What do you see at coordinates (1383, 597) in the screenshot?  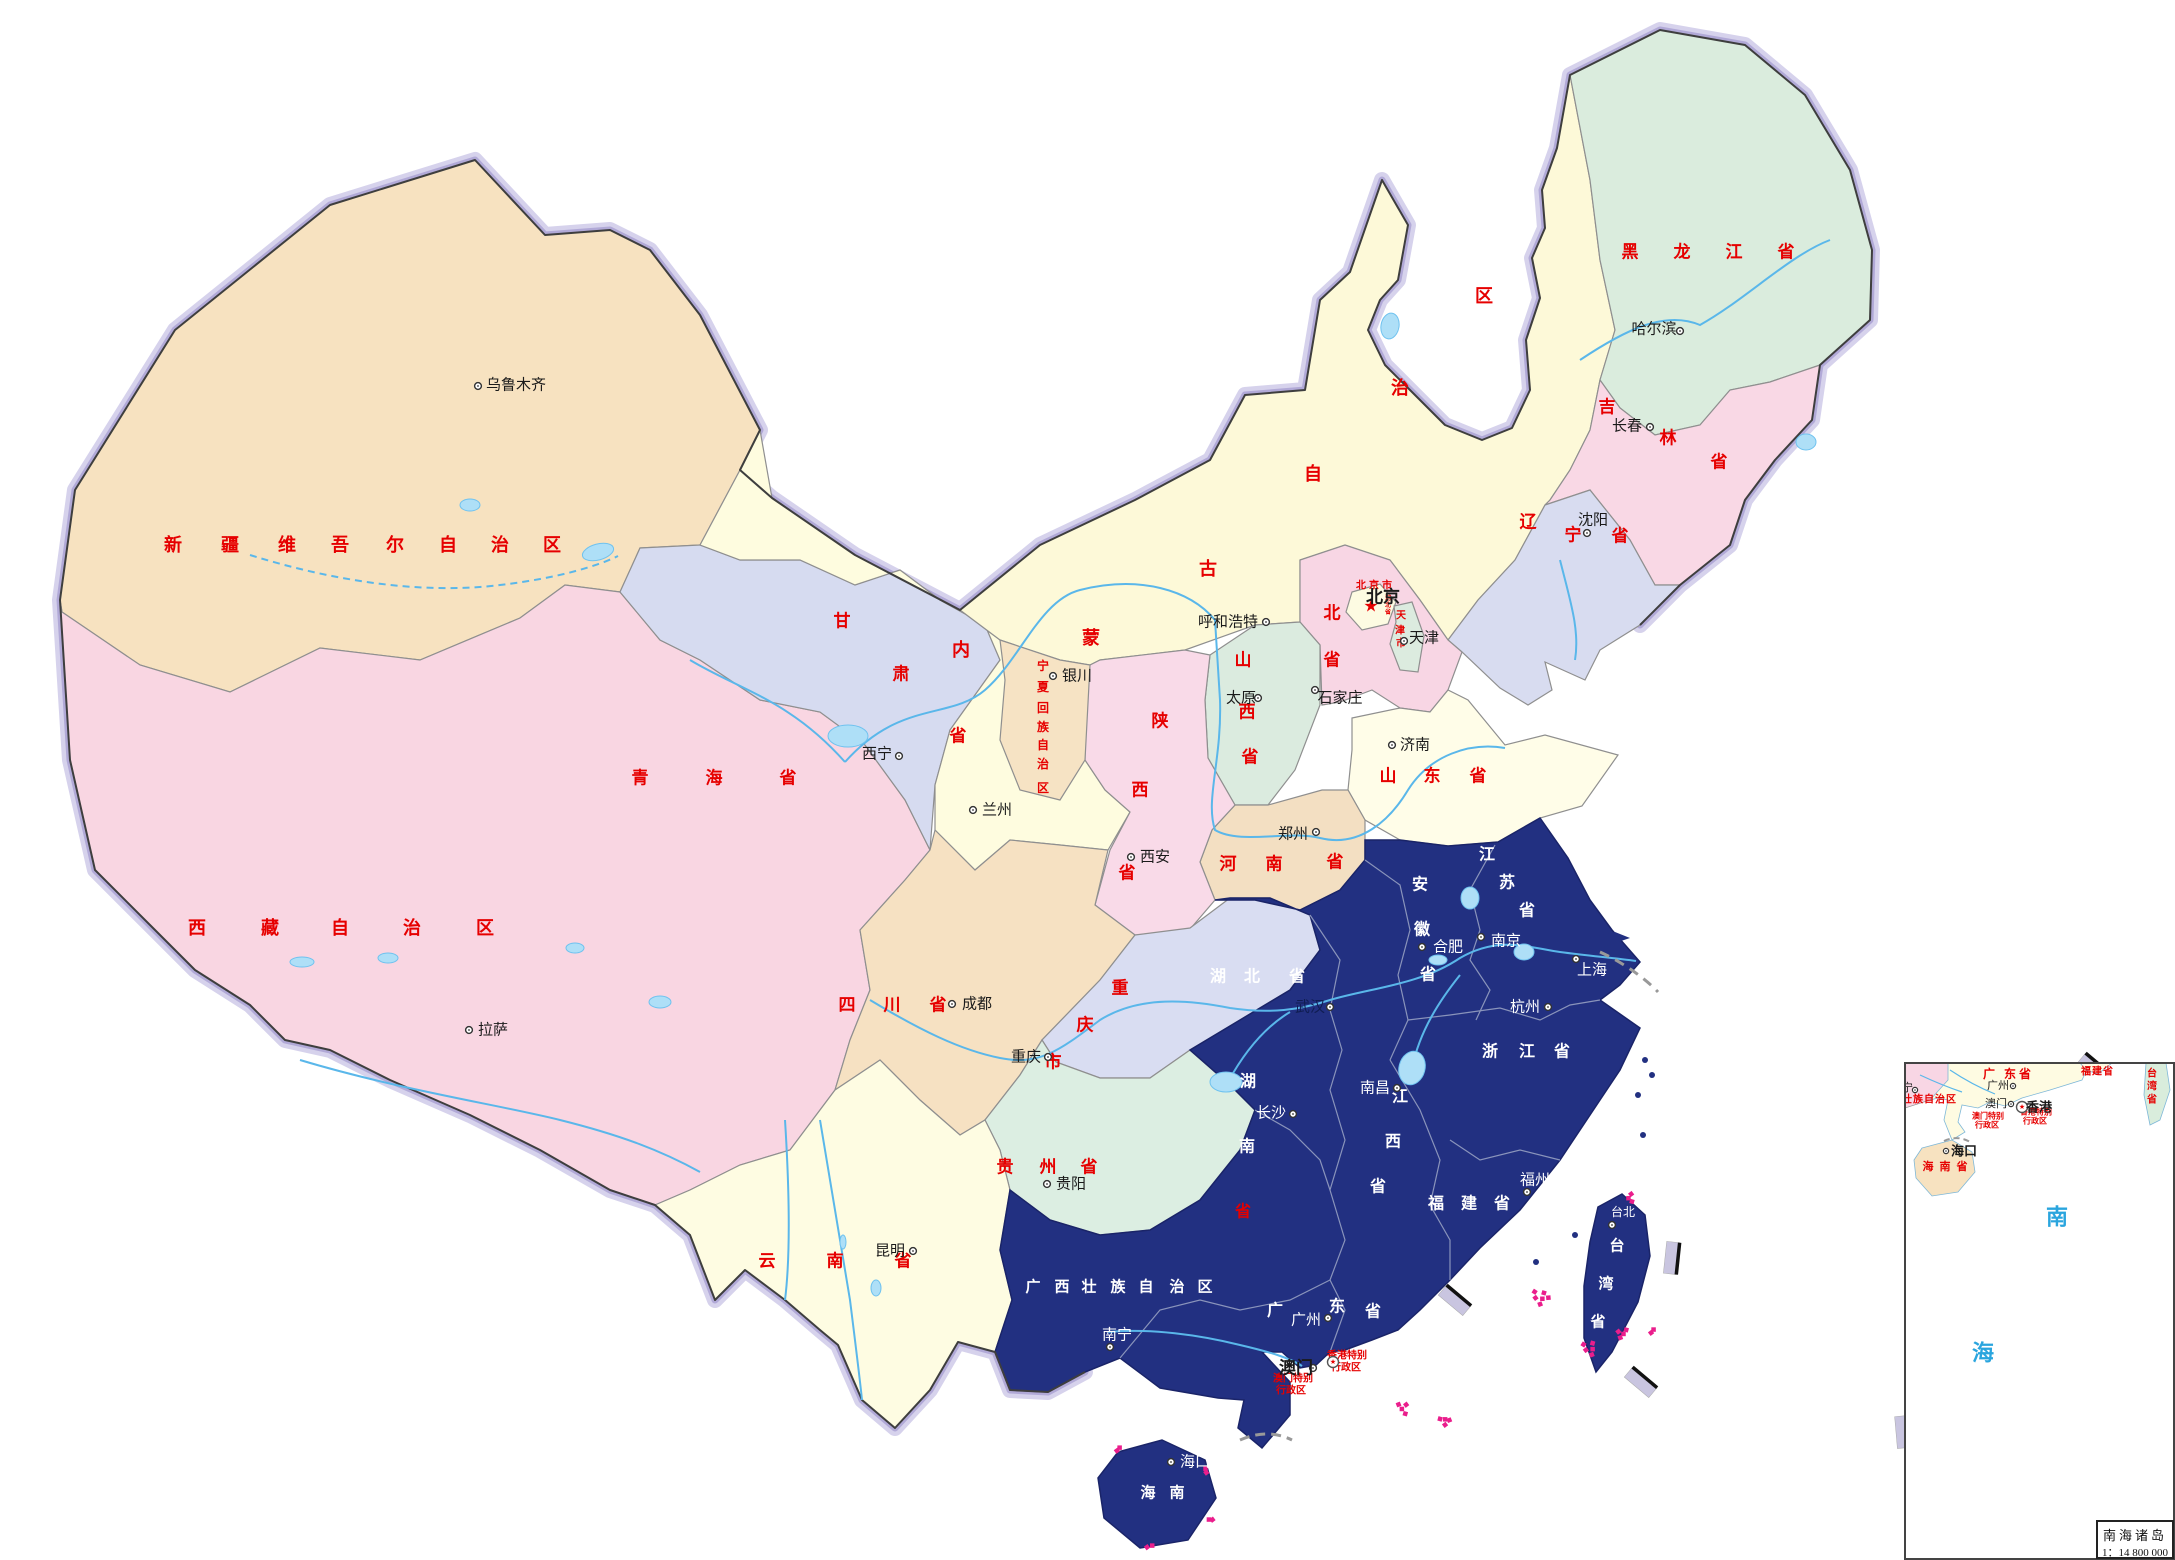 I see `svg-text: 北京` at bounding box center [1383, 597].